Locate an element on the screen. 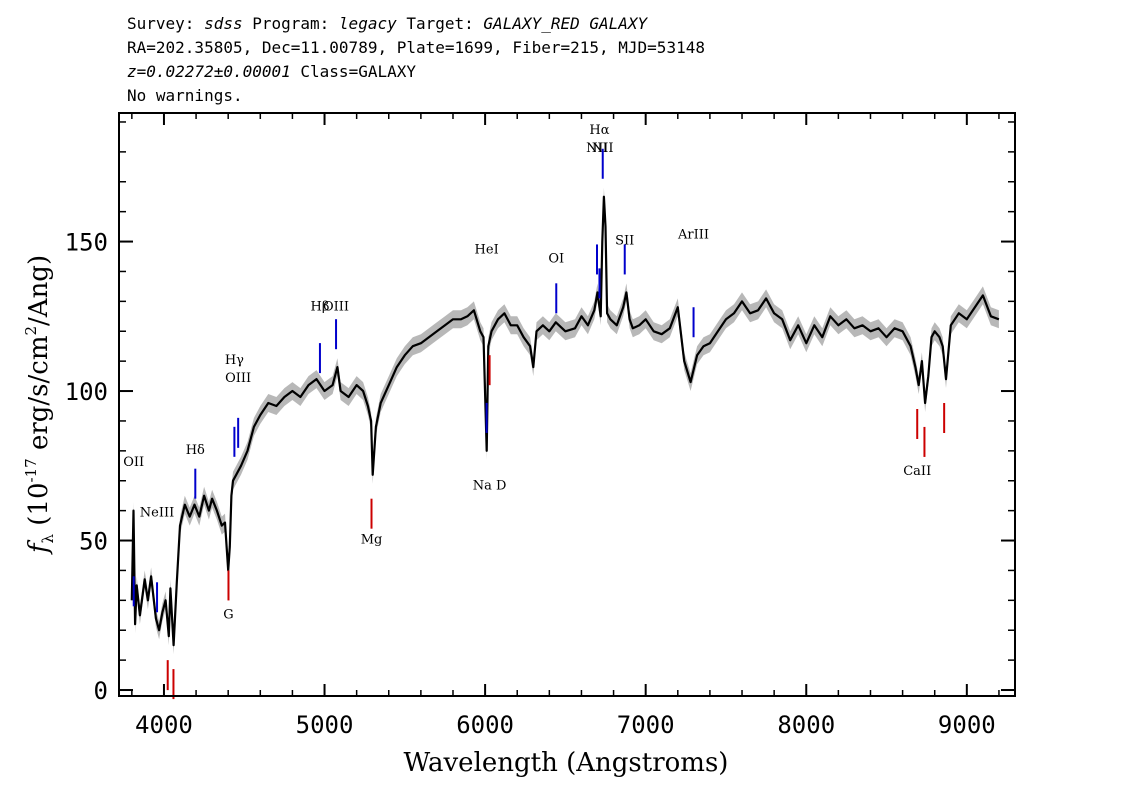 This screenshot has width=1134, height=810. x-axis-title: Wavelength (Angstroms) is located at coordinates (566, 763).